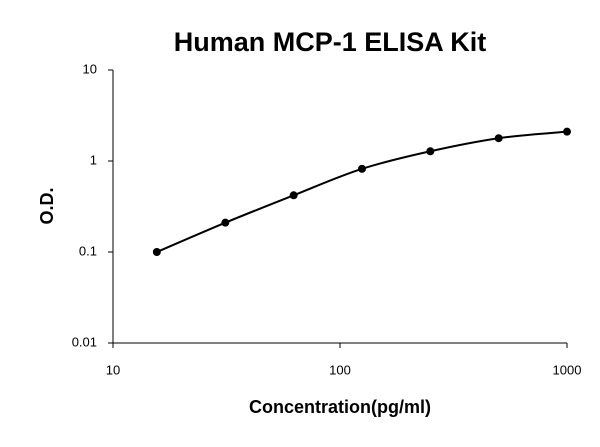 The height and width of the screenshot is (447, 600). I want to click on x-tick-label: 100, so click(340, 369).